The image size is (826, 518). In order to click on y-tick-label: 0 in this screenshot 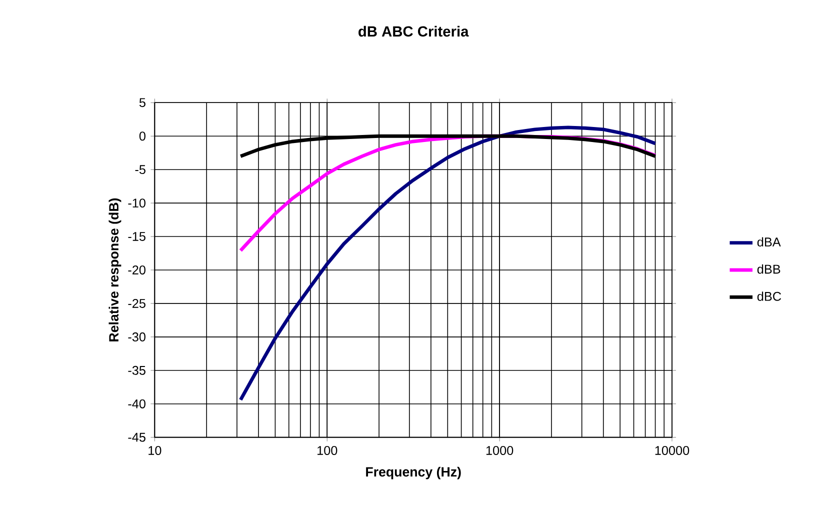, I will do `click(142, 136)`.